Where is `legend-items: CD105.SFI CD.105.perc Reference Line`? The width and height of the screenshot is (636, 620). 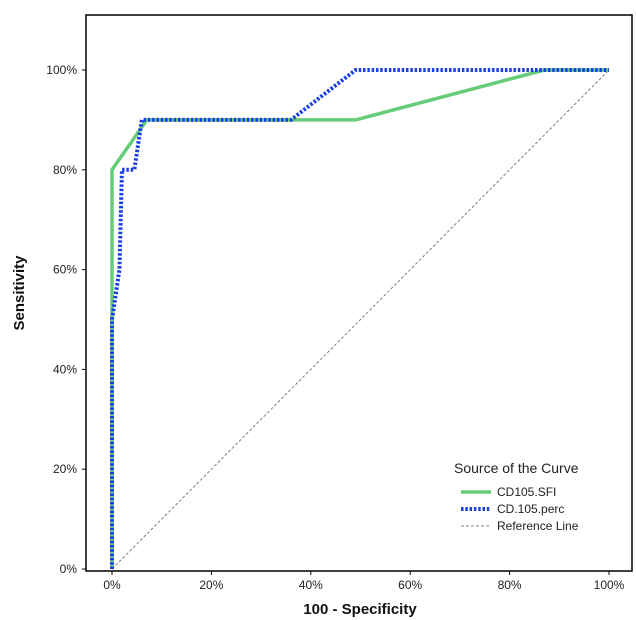 legend-items: CD105.SFI CD.105.perc Reference Line is located at coordinates (520, 509).